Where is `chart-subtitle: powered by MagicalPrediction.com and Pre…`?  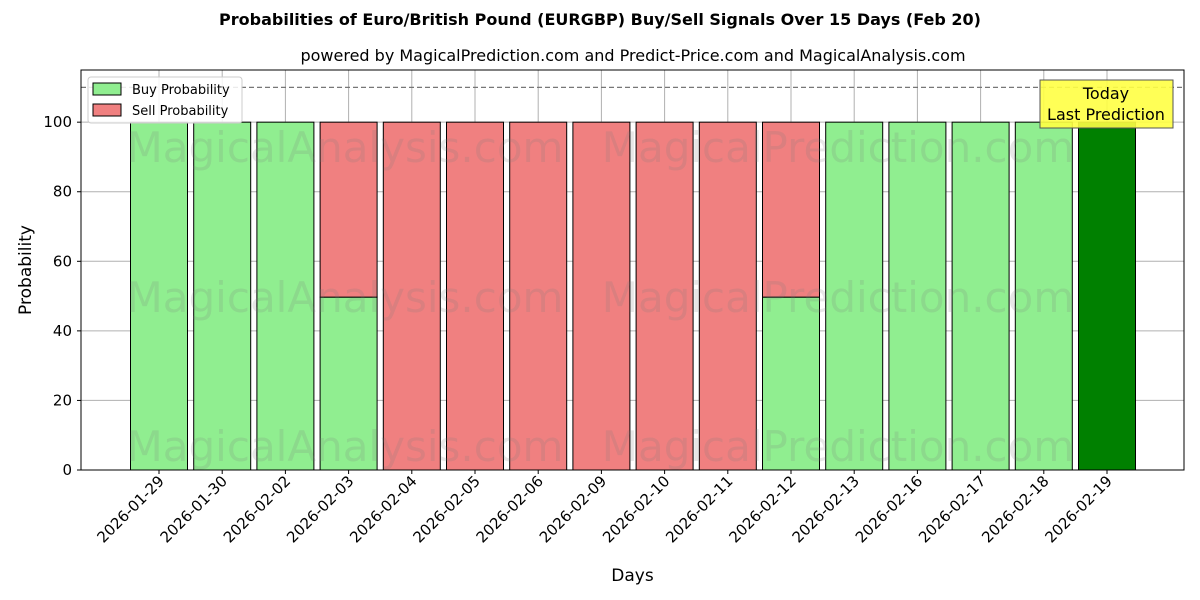
chart-subtitle: powered by MagicalPrediction.com and Pre… is located at coordinates (633, 55).